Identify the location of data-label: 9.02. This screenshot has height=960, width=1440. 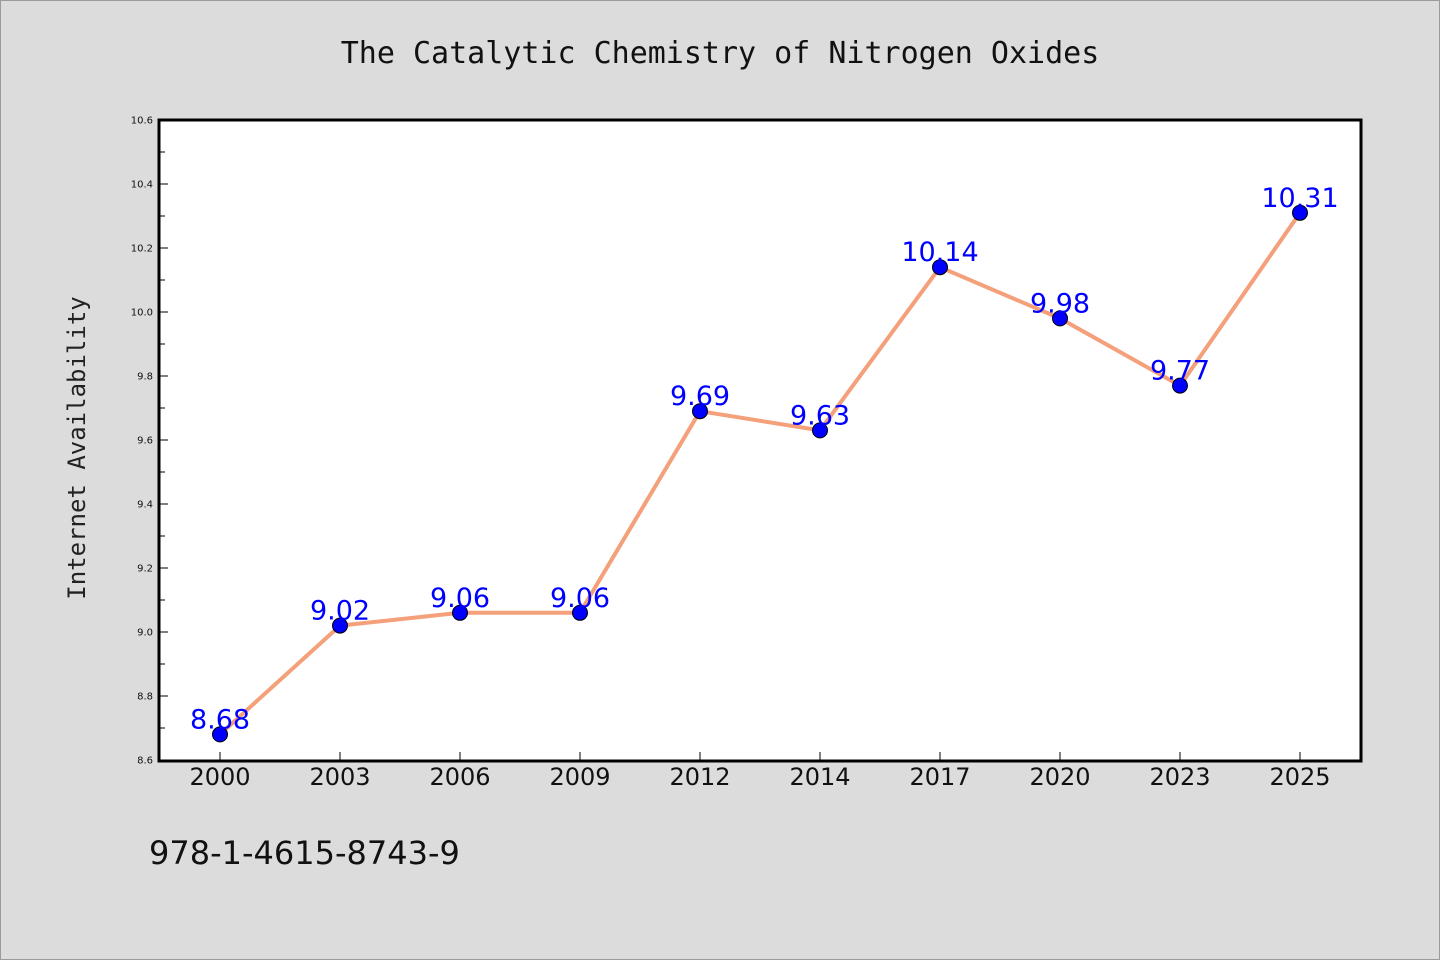
(340, 611).